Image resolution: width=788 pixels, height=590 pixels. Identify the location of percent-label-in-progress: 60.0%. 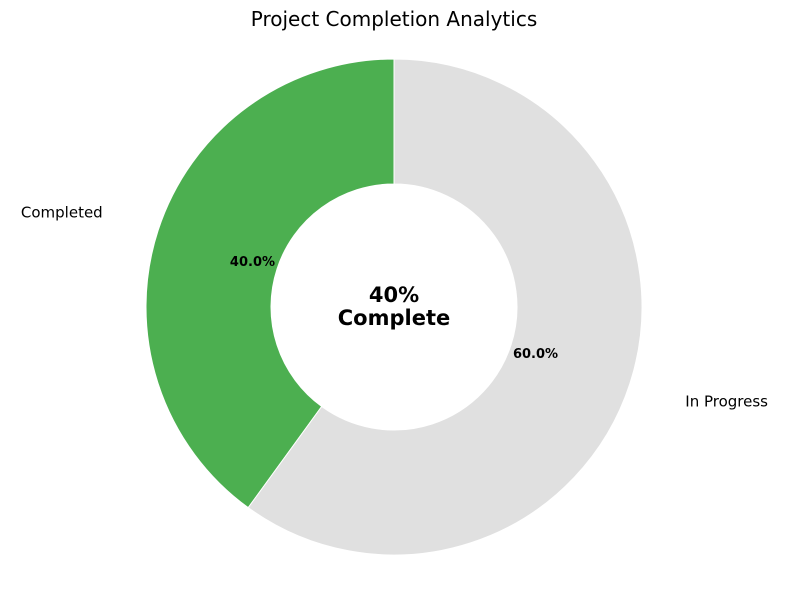
(535, 354).